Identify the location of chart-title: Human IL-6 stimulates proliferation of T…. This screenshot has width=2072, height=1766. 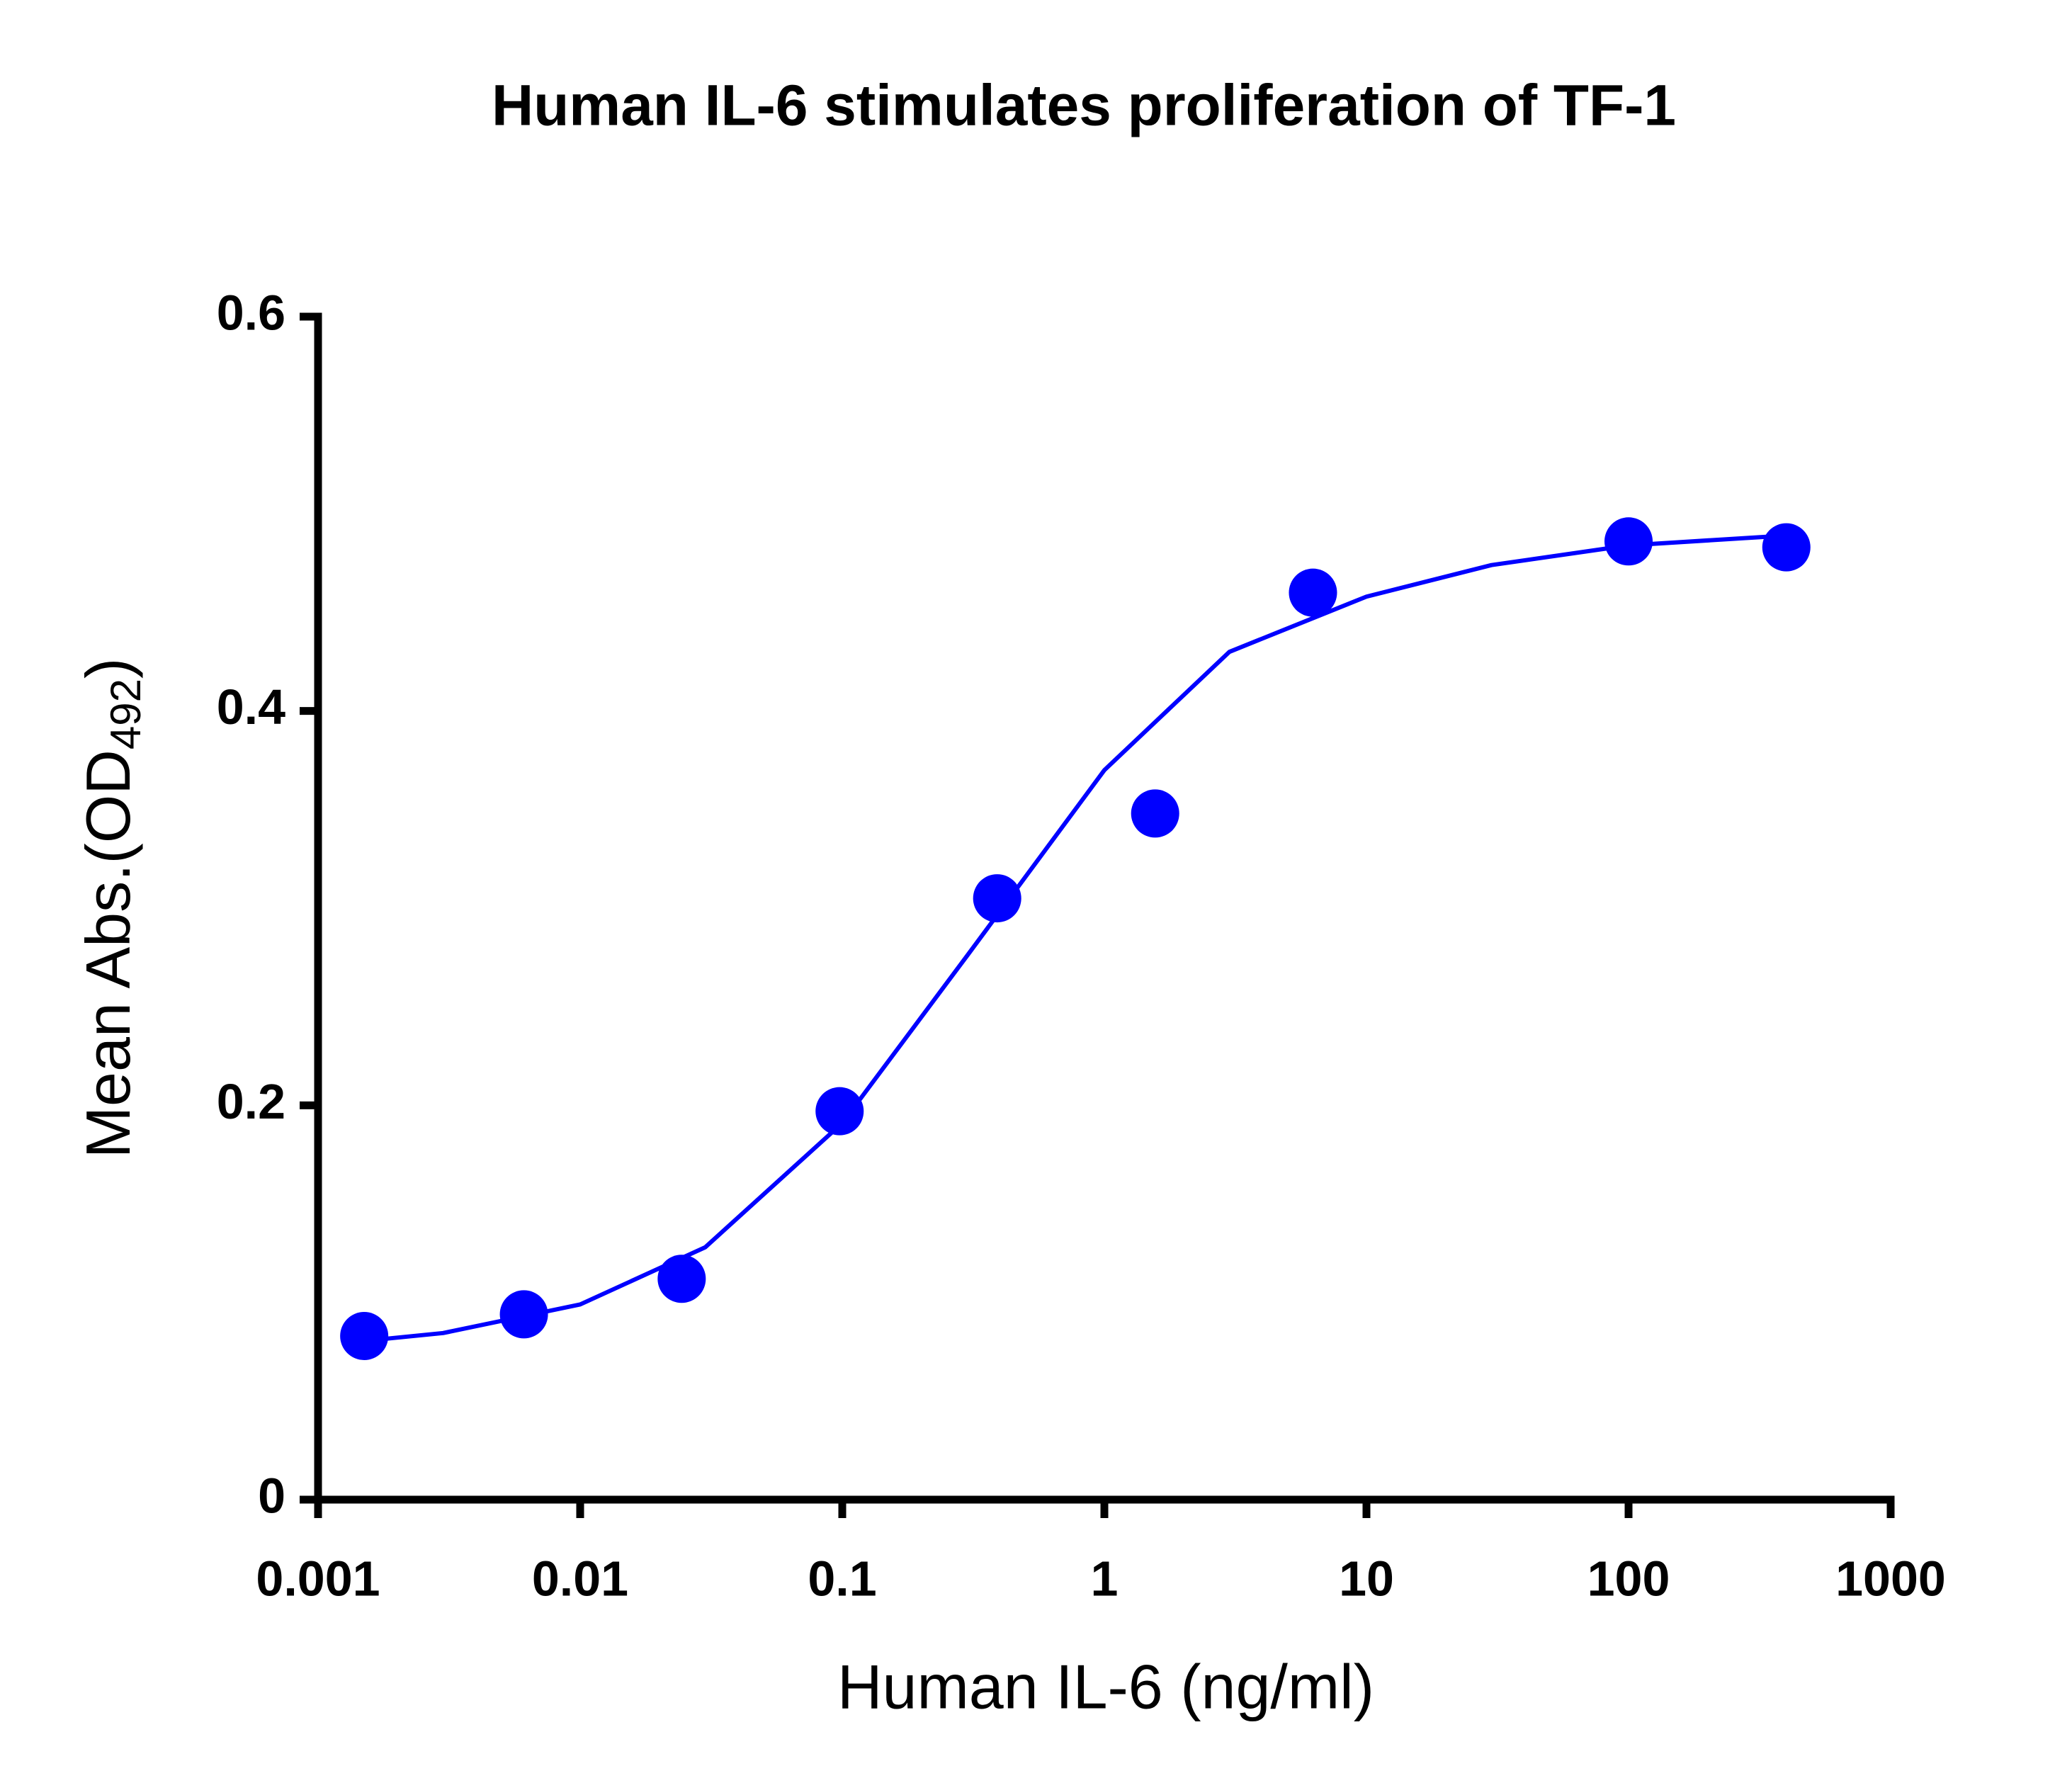
(1084, 106).